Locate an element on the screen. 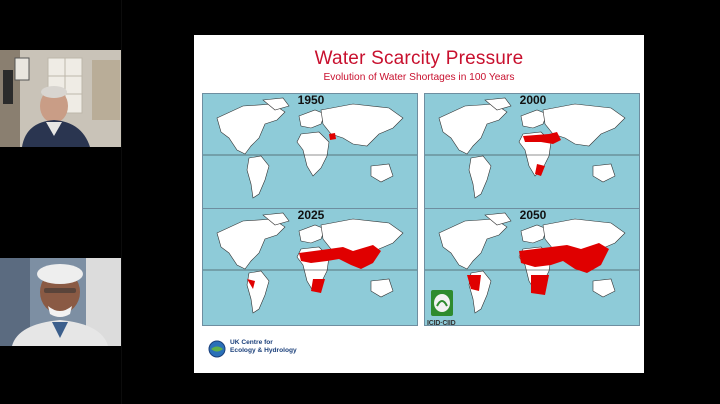  icid-logo-mark is located at coordinates (442, 303).